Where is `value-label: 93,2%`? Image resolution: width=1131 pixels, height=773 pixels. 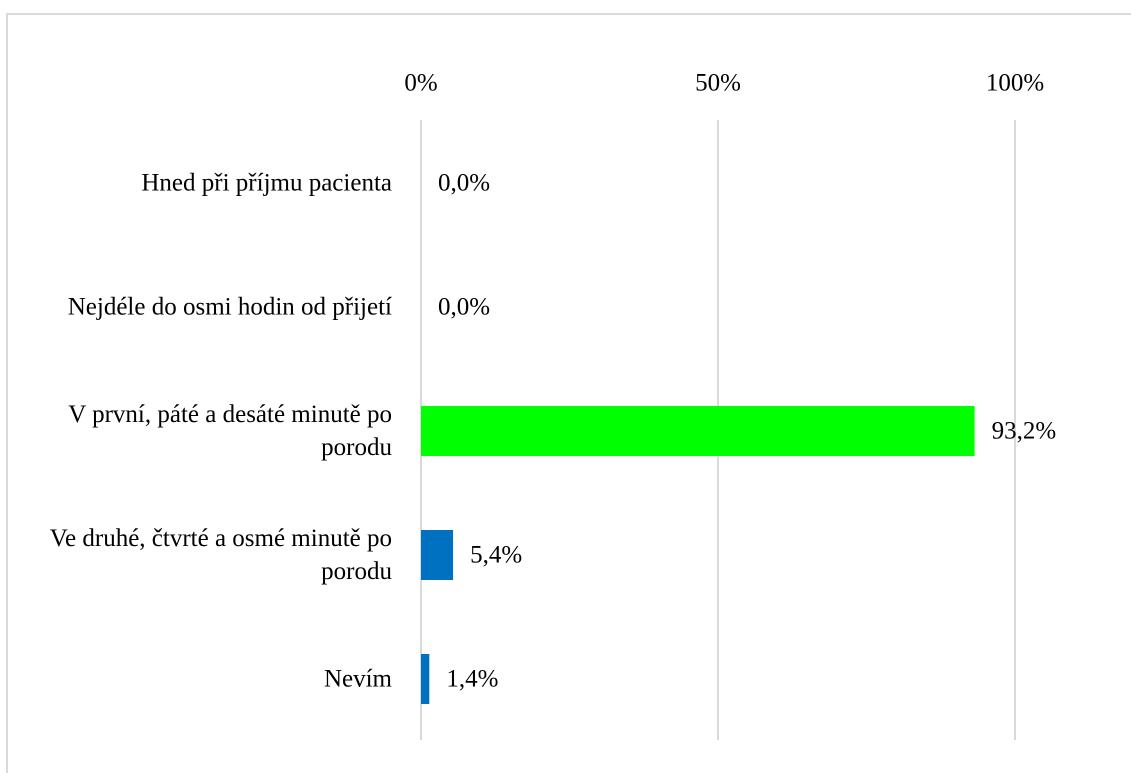
value-label: 93,2% is located at coordinates (1024, 431).